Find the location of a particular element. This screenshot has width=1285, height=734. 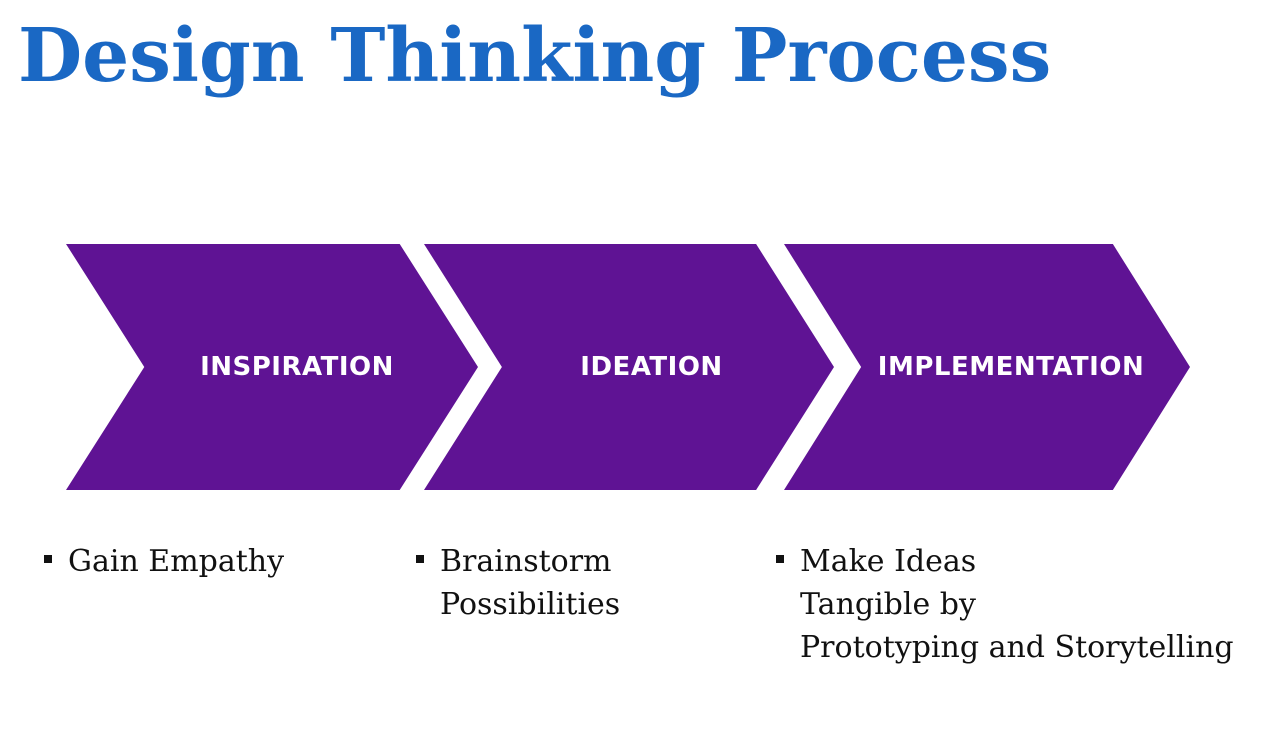

stage-label-ideation: IDEATION is located at coordinates (651, 367).